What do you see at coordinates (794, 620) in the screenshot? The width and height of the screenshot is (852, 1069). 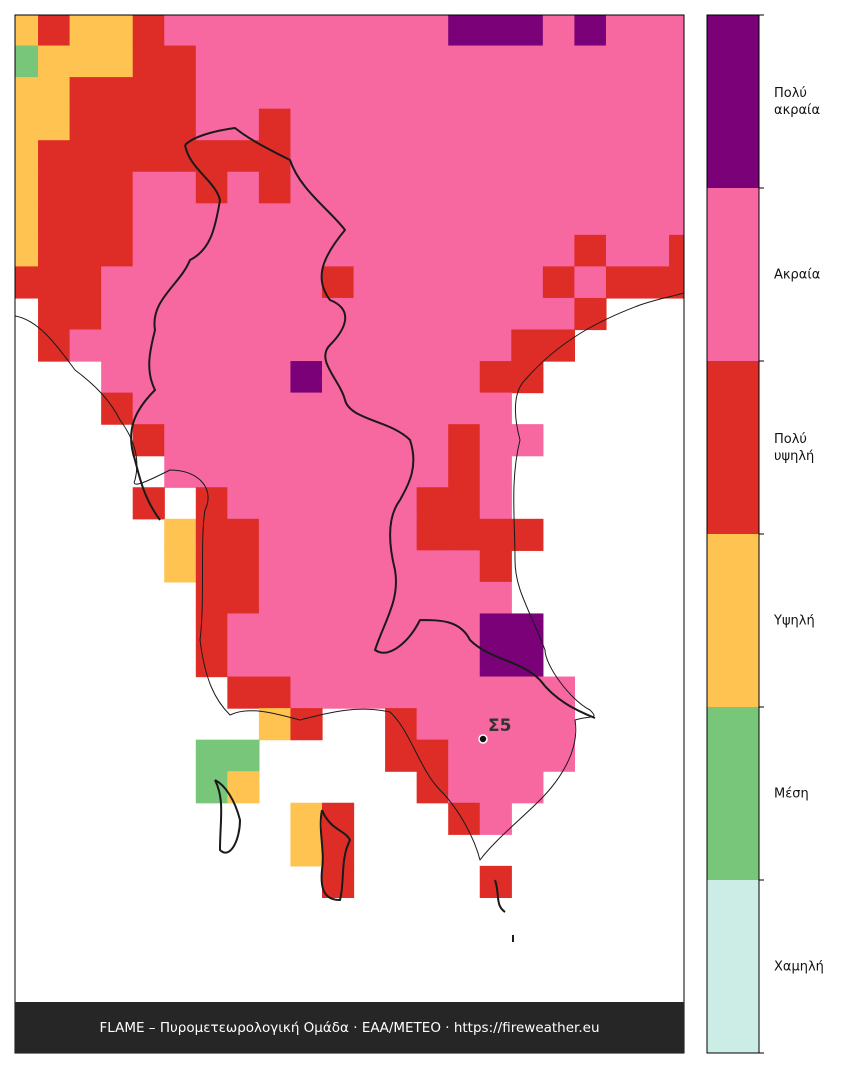 I see `legend-label: Υψηλή` at bounding box center [794, 620].